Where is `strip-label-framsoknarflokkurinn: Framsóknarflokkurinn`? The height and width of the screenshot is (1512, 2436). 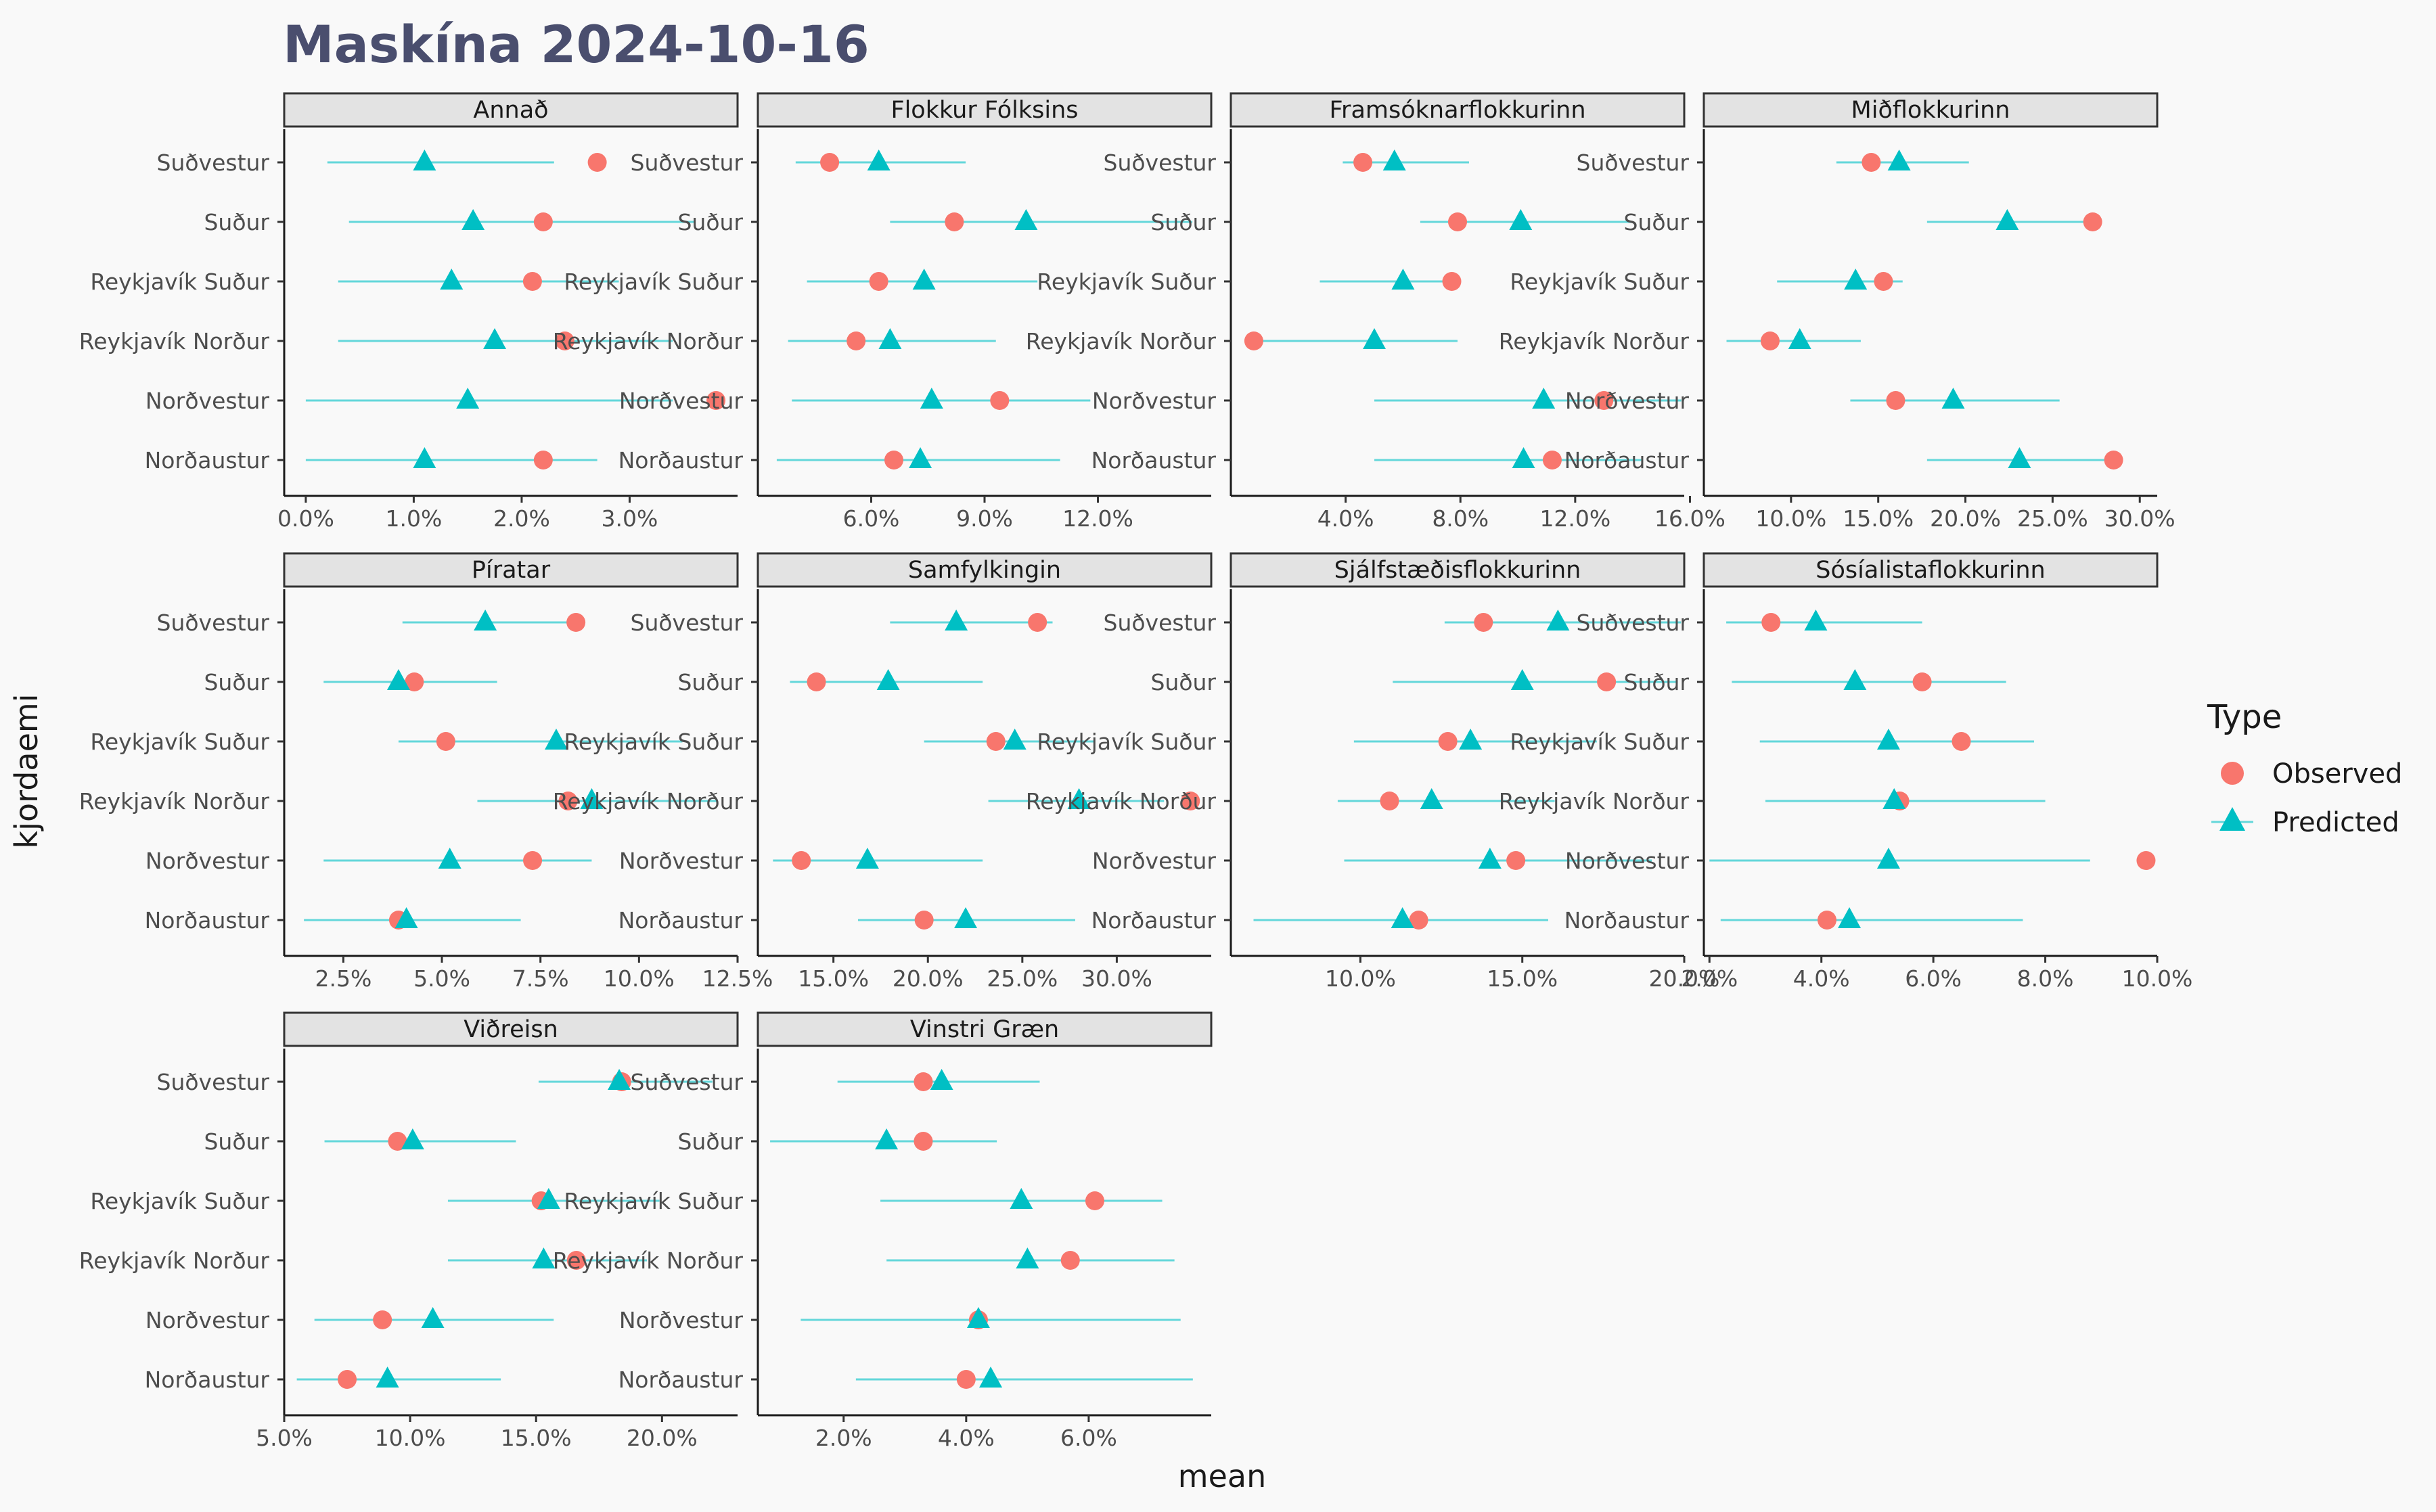
strip-label-framsoknarflokkurinn: Framsóknarflokkurinn is located at coordinates (1457, 111).